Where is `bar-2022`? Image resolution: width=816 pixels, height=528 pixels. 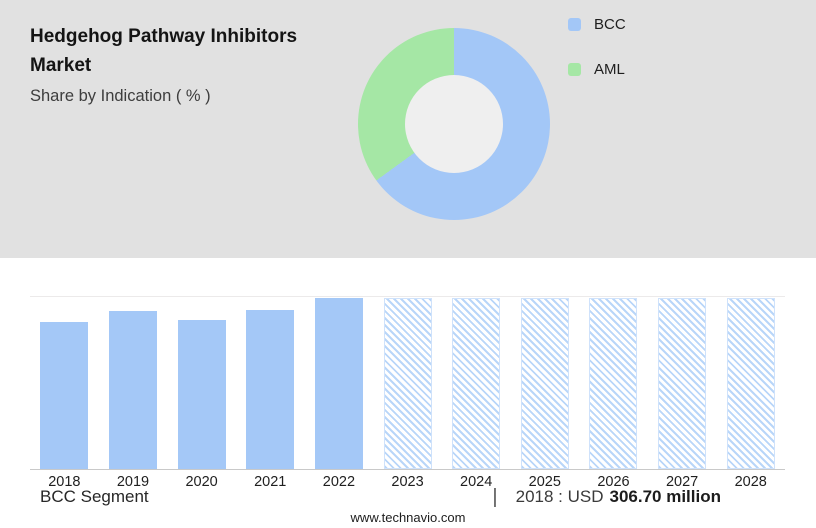
bar-2022 is located at coordinates (338, 383).